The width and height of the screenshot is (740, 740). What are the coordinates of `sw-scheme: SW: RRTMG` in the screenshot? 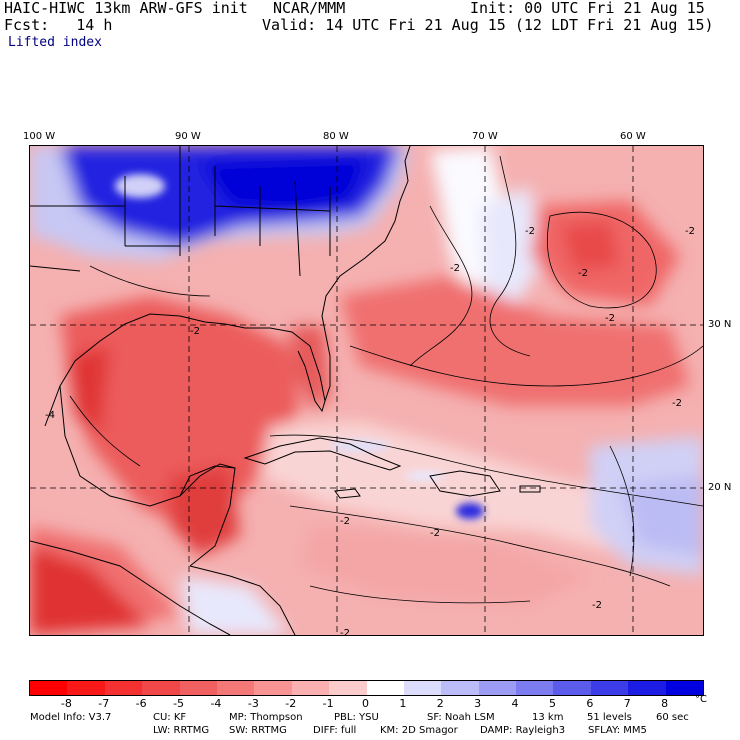 It's located at (258, 730).